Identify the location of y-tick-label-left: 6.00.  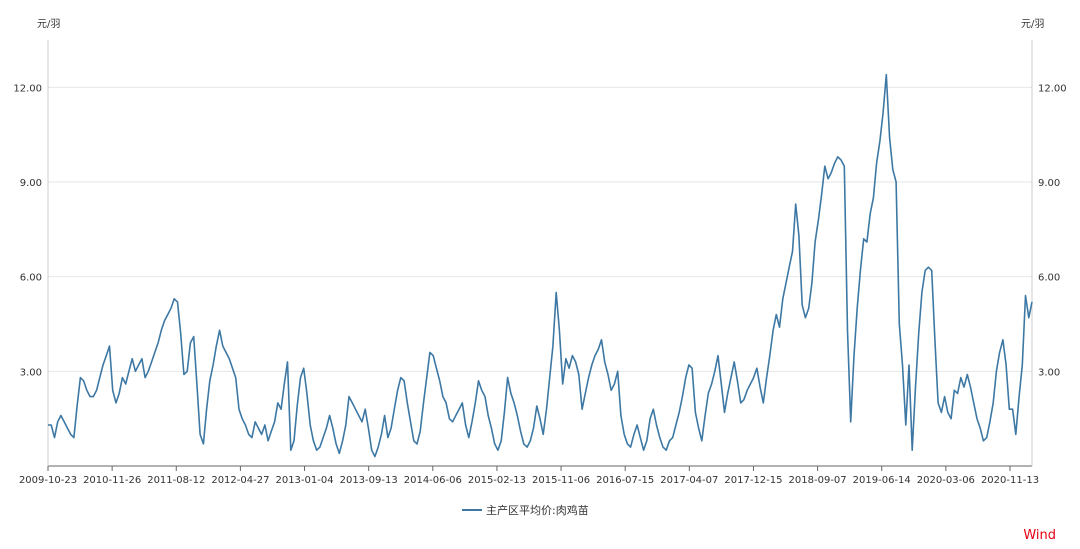
(31, 278).